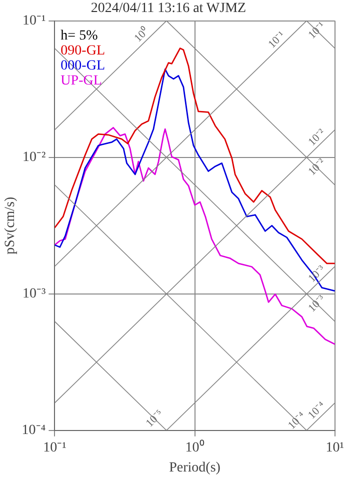 The image size is (347, 478). What do you see at coordinates (335, 448) in the screenshot?
I see `x-tick-label: 10¹` at bounding box center [335, 448].